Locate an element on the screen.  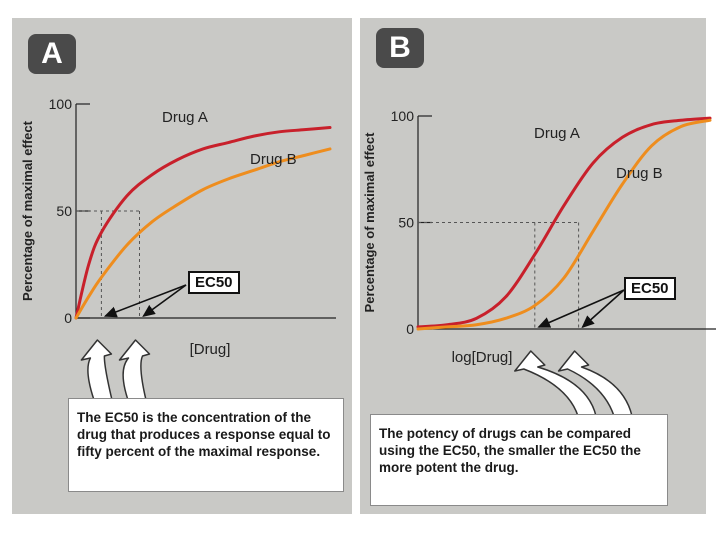
series-line-drug-a is located at coordinates (203, 223).